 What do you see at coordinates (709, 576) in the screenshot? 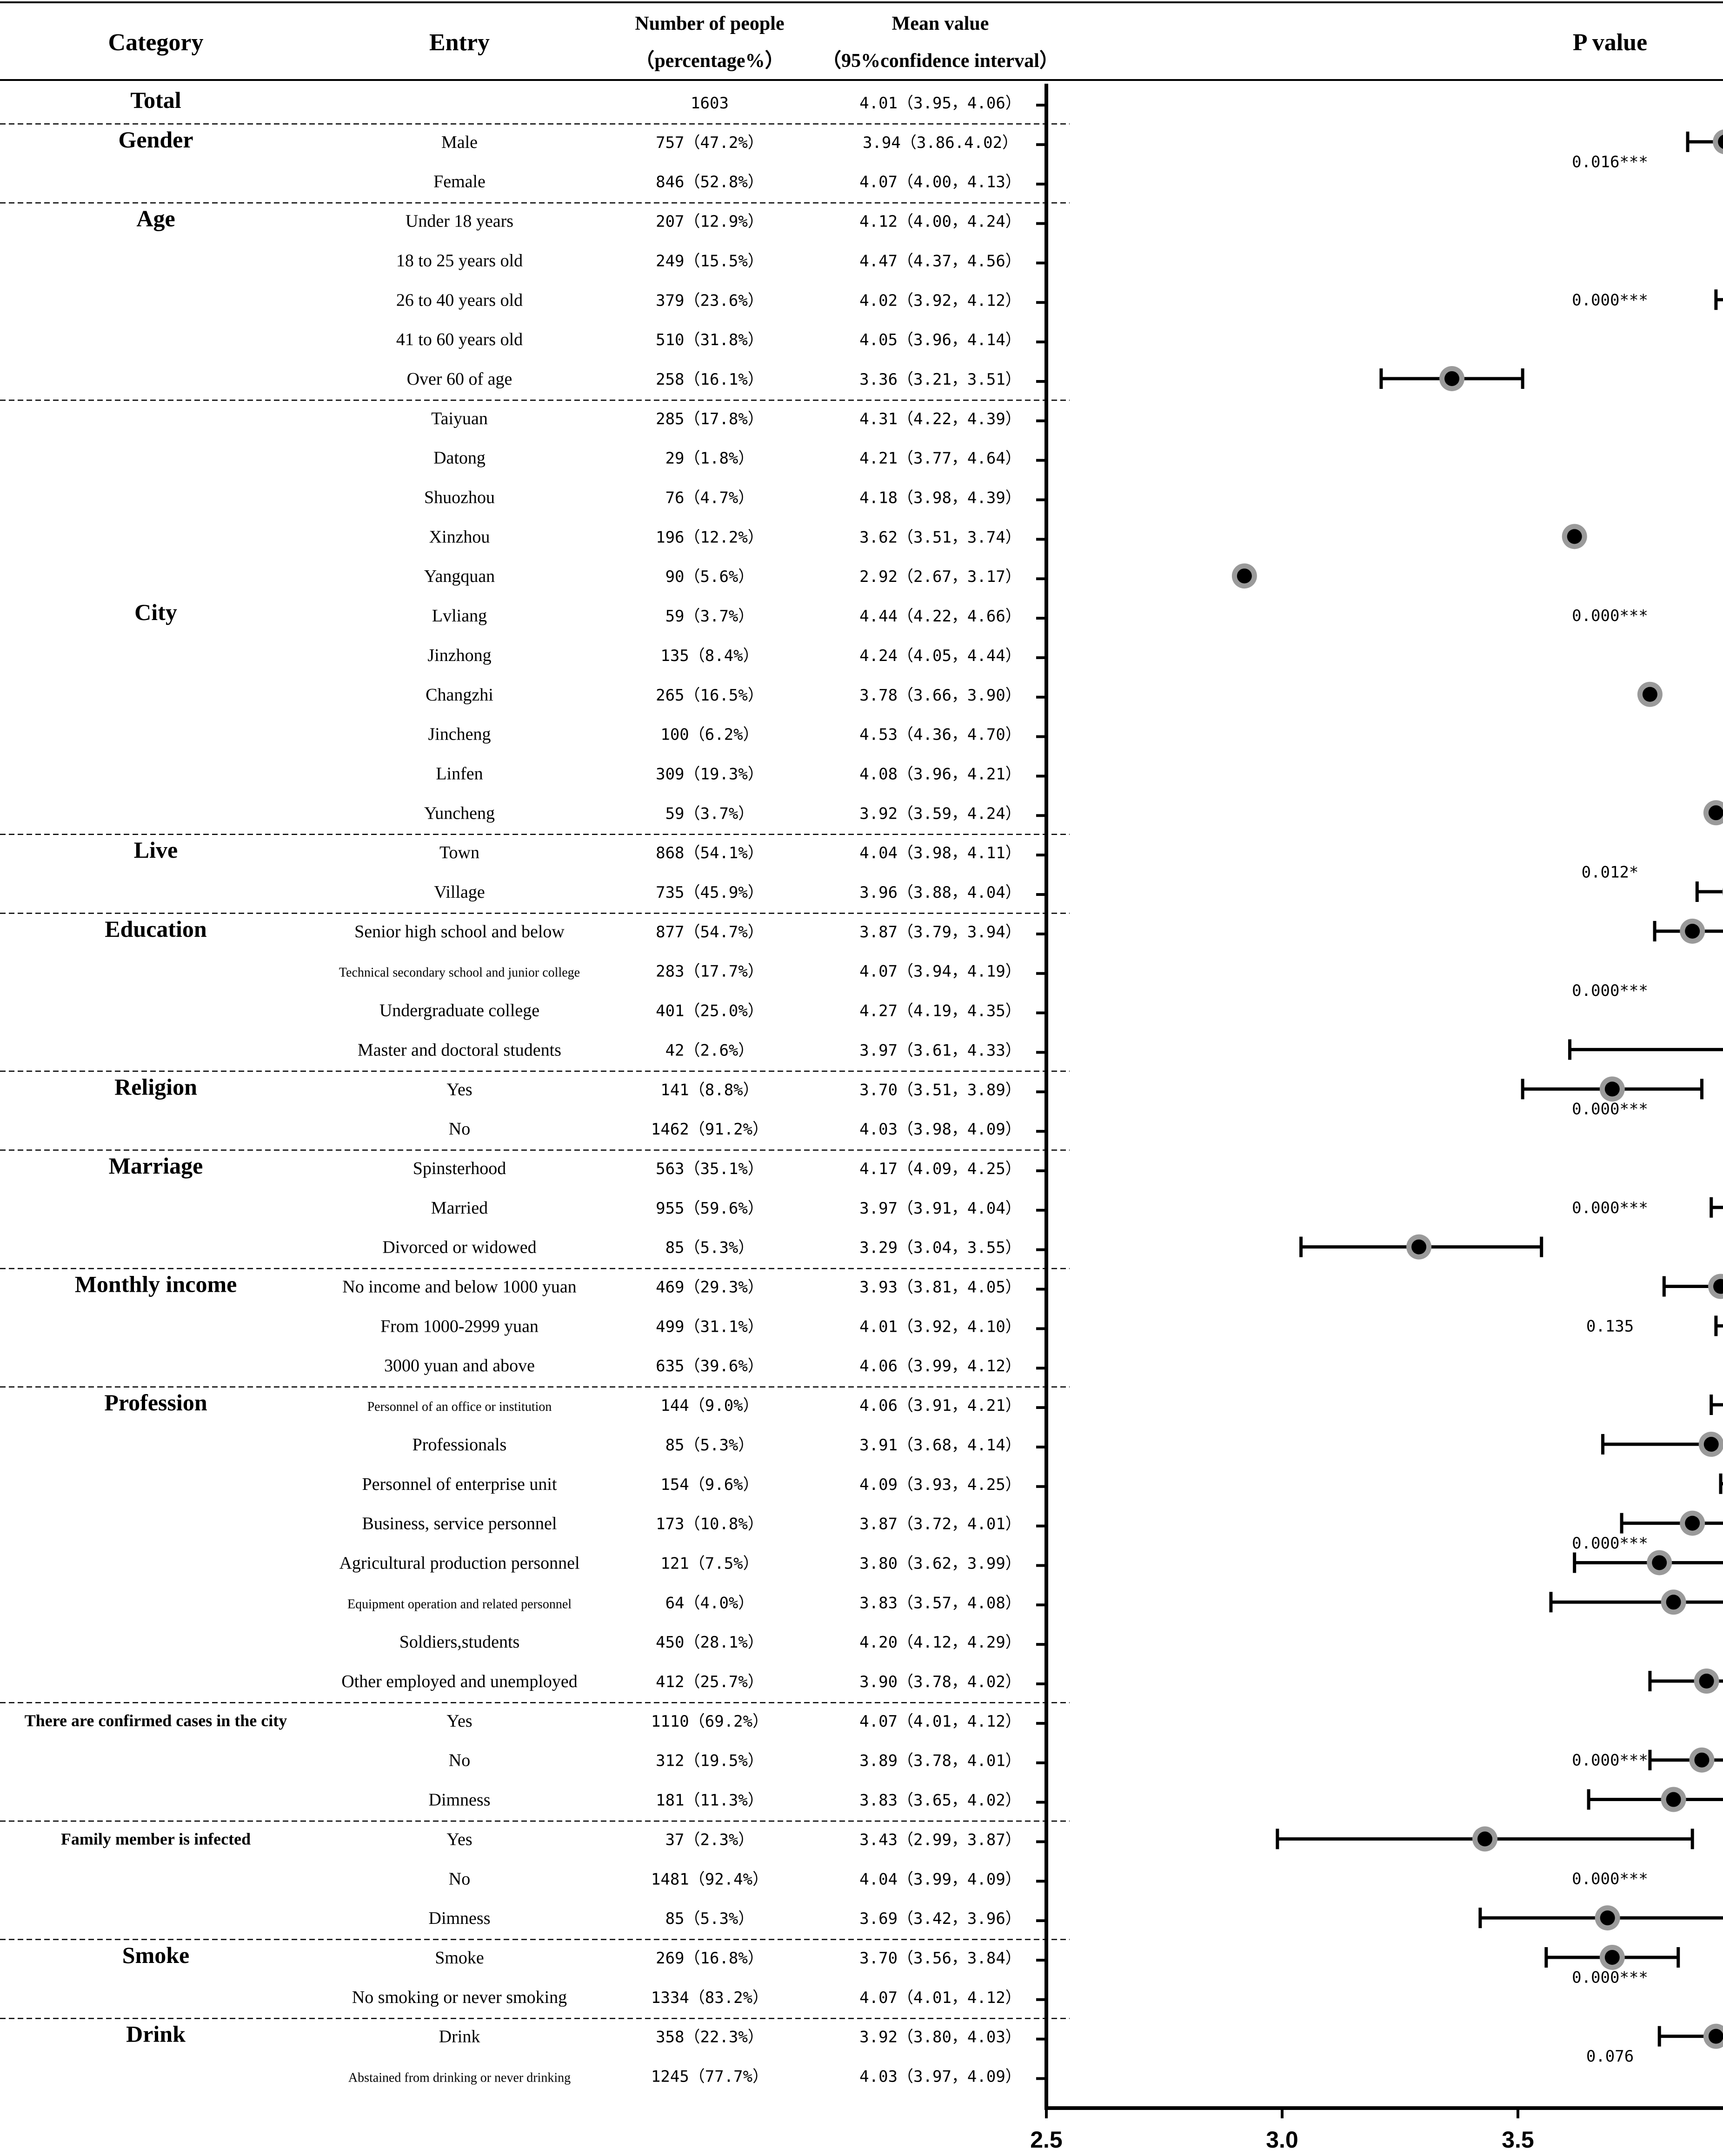
I see `number-of-people: 90（5.6%）` at bounding box center [709, 576].